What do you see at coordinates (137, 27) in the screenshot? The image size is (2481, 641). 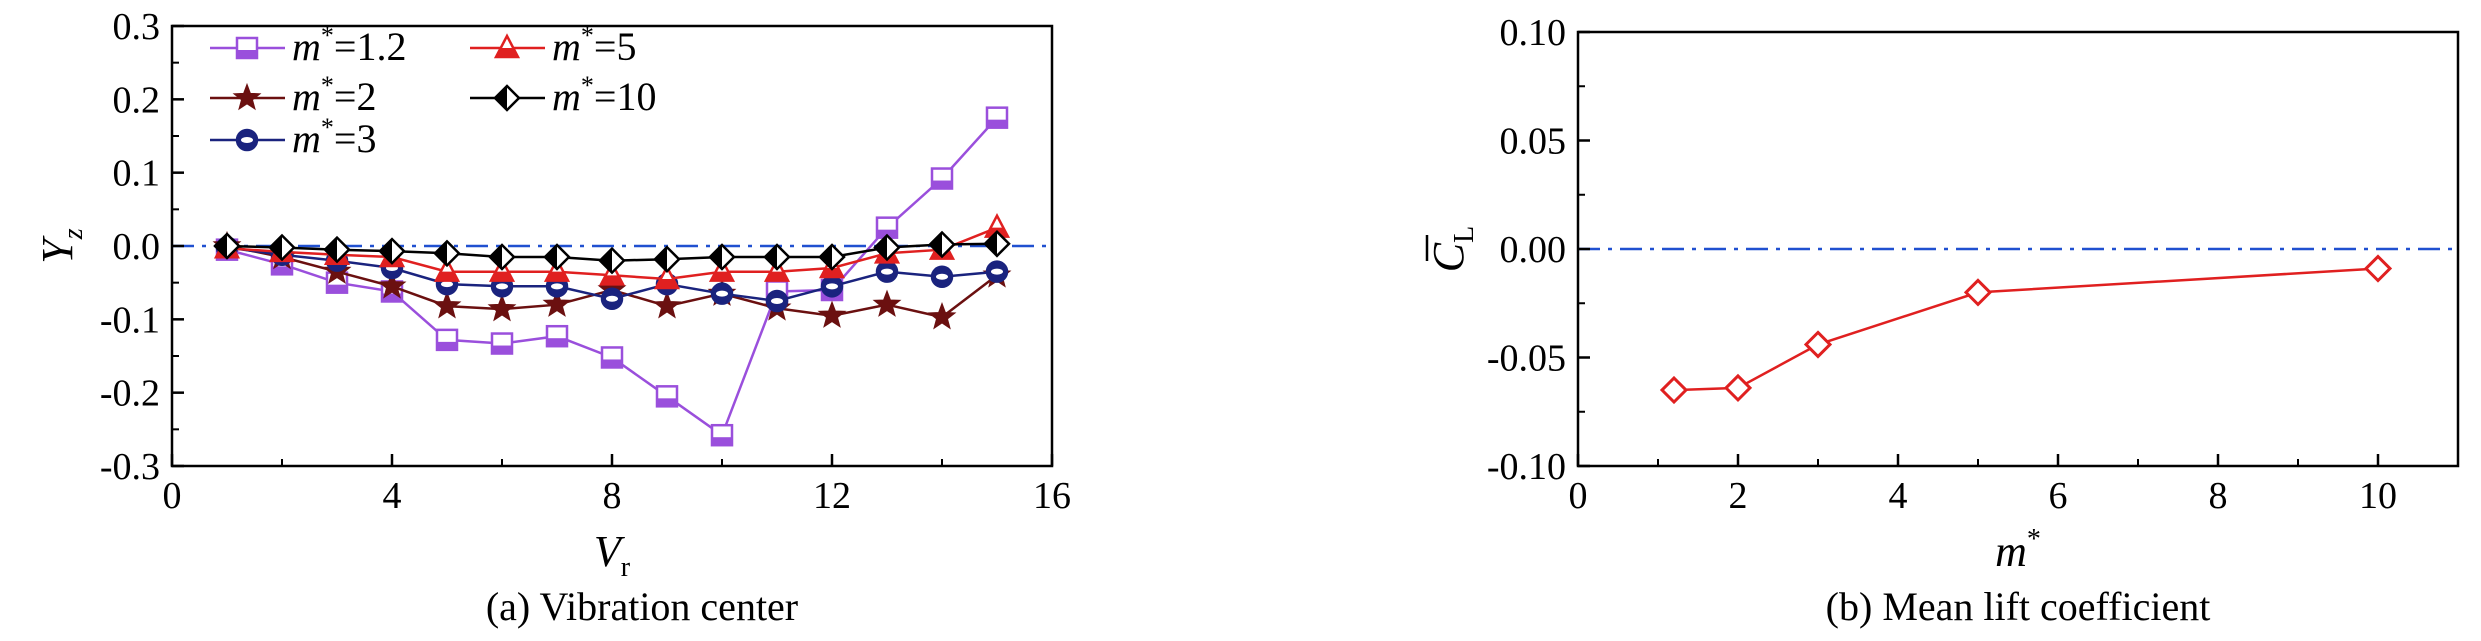 I see `y-tick-label: 0.3` at bounding box center [137, 27].